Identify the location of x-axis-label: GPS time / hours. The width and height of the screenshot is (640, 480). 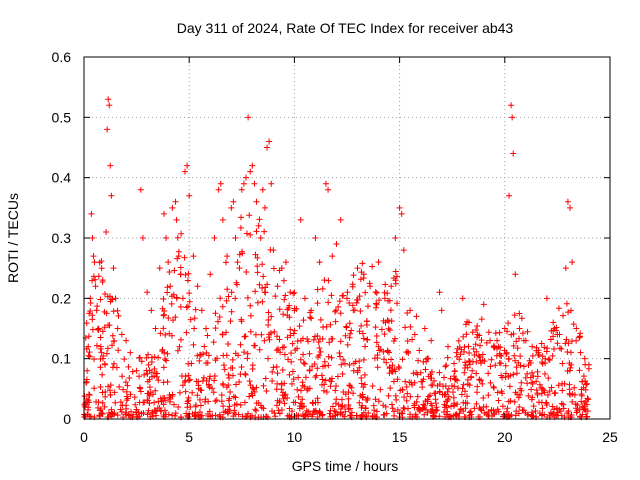
(345, 466).